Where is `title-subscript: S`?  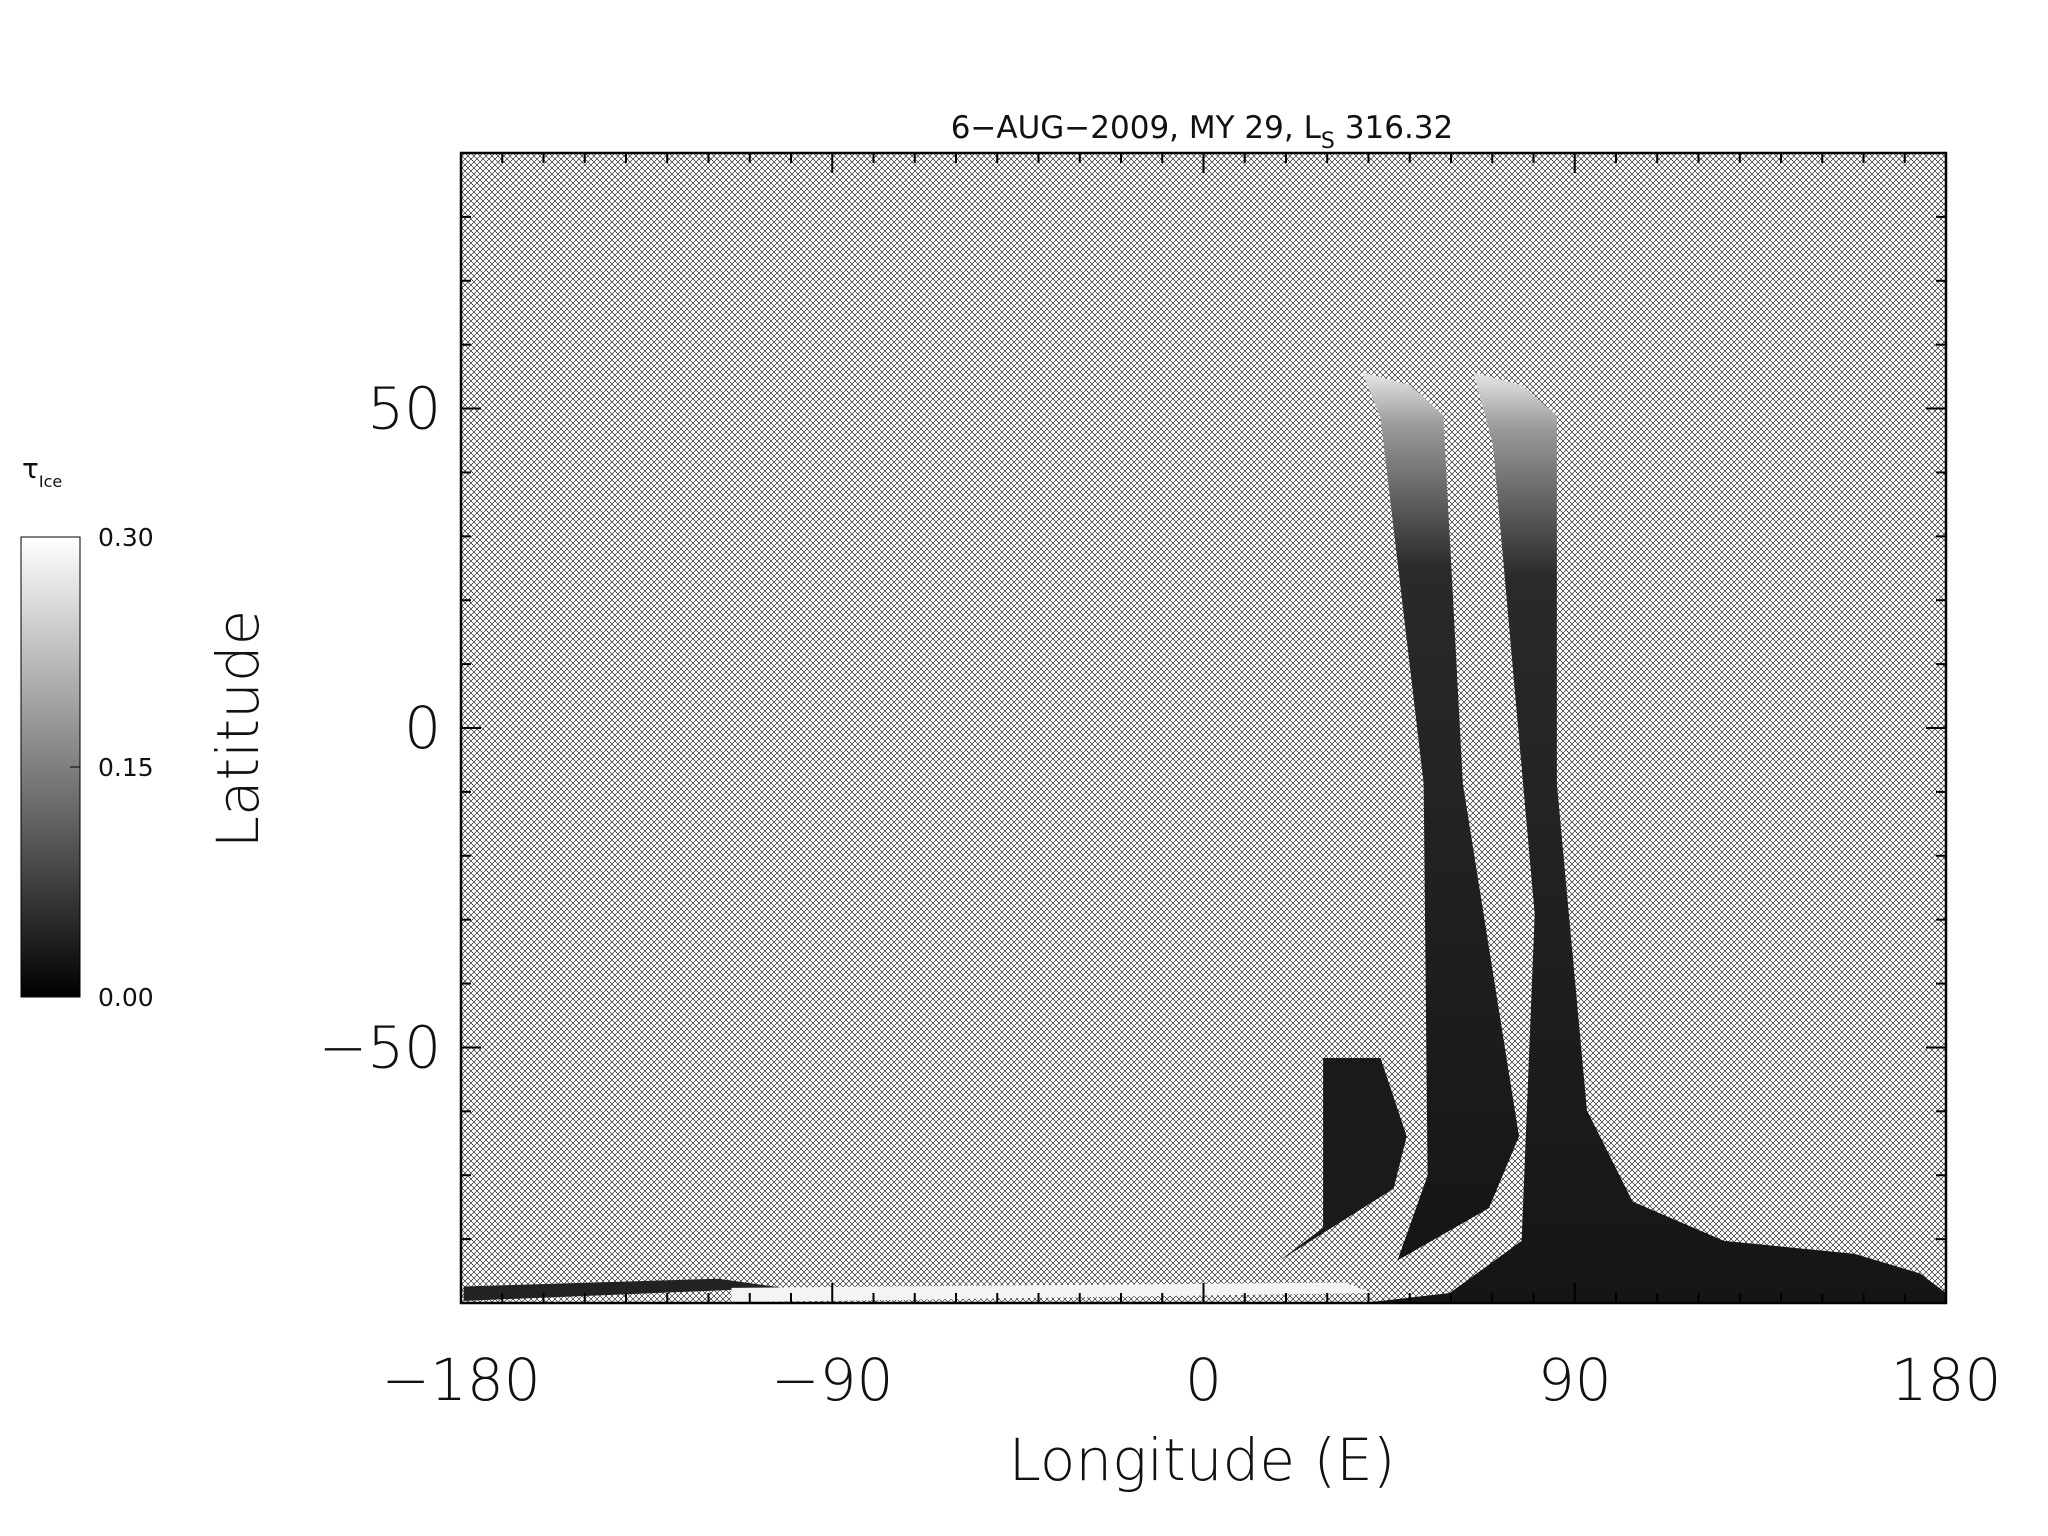
title-subscript: S is located at coordinates (1328, 141).